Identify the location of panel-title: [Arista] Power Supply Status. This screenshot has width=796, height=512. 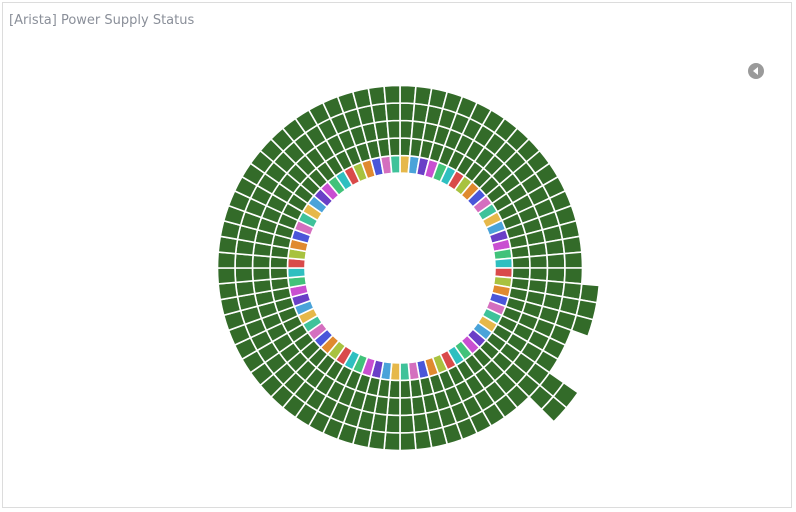
(102, 20).